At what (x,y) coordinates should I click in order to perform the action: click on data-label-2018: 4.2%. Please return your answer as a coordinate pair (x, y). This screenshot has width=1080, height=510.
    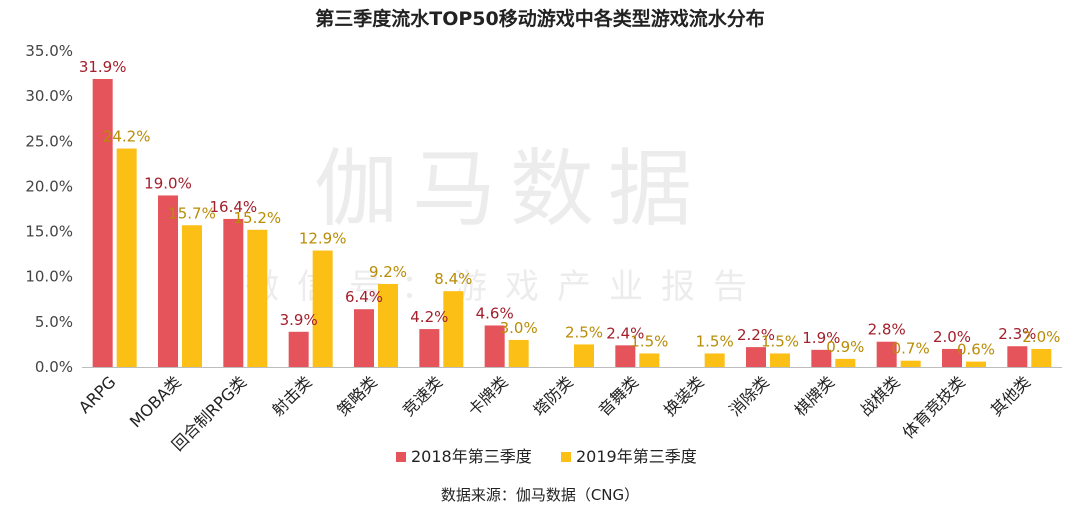
    Looking at the image, I should click on (429, 317).